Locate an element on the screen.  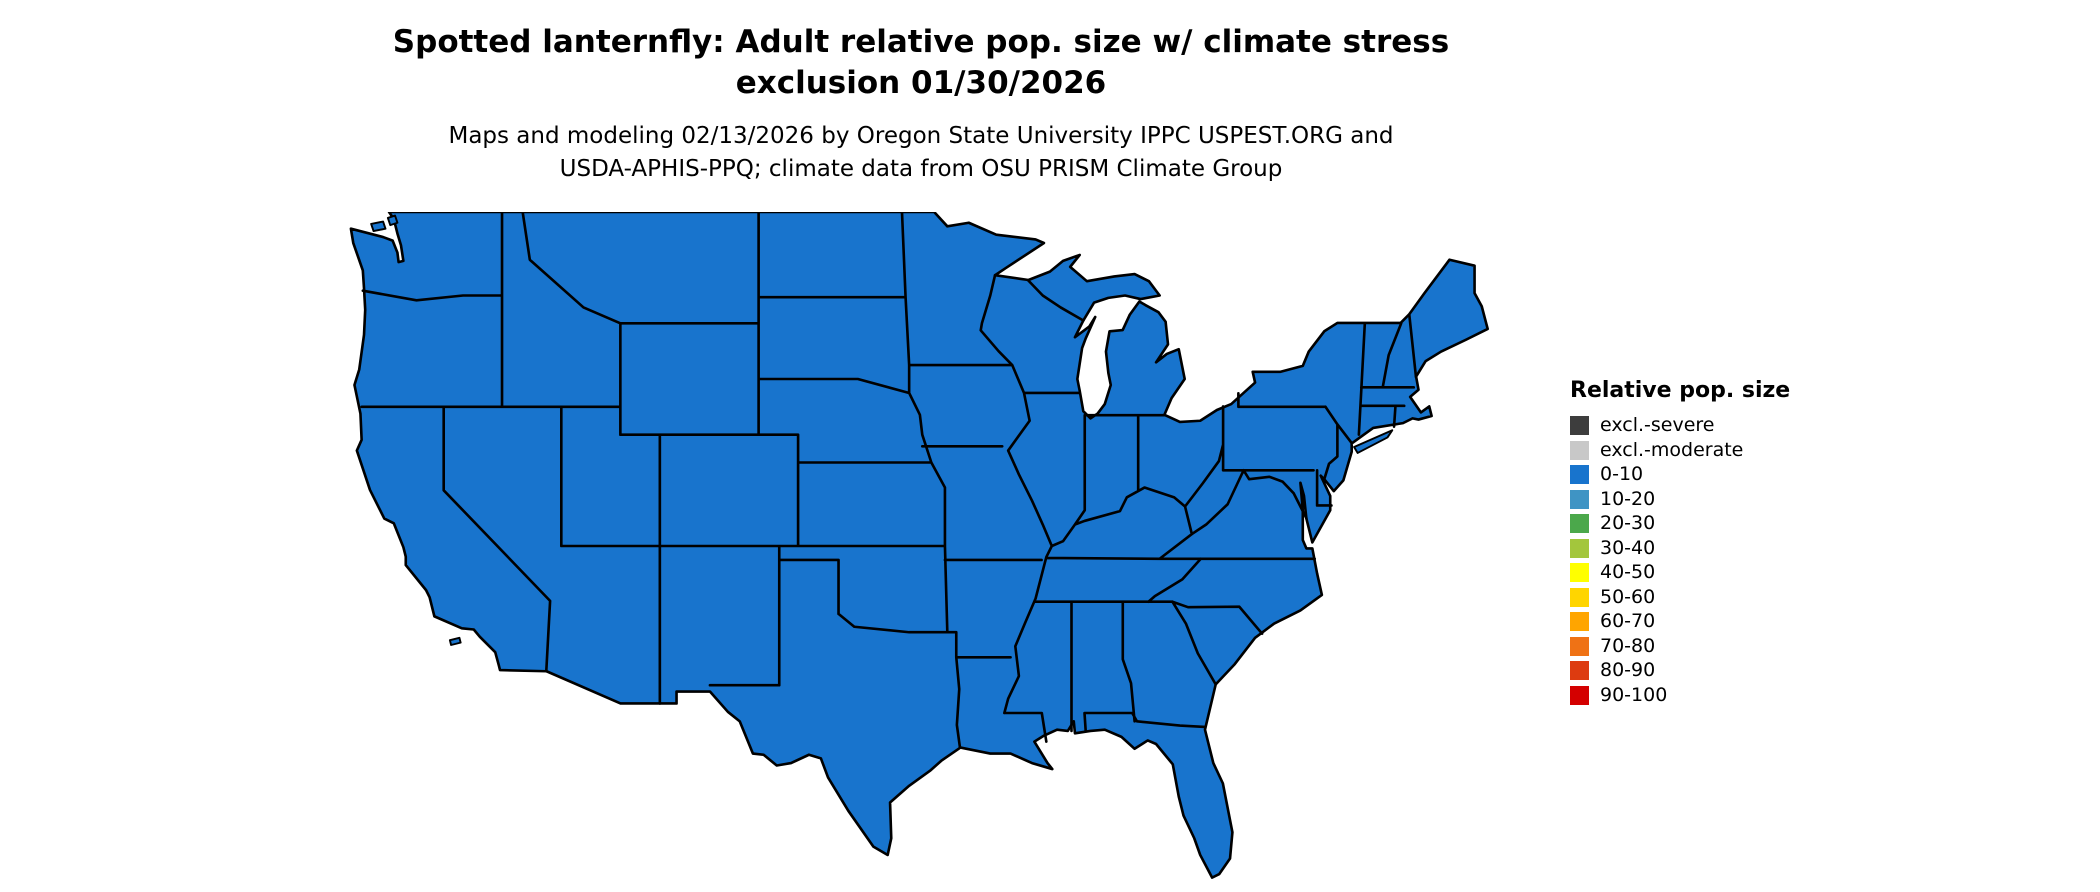
legend-item: excl.-moderate is located at coordinates (1735, 449).